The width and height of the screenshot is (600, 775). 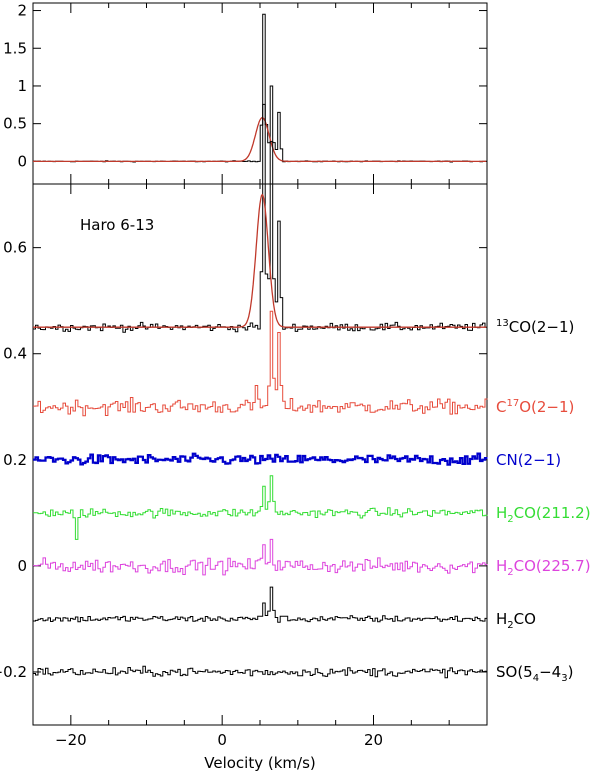 What do you see at coordinates (536, 678) in the screenshot?
I see `label-part: 4` at bounding box center [536, 678].